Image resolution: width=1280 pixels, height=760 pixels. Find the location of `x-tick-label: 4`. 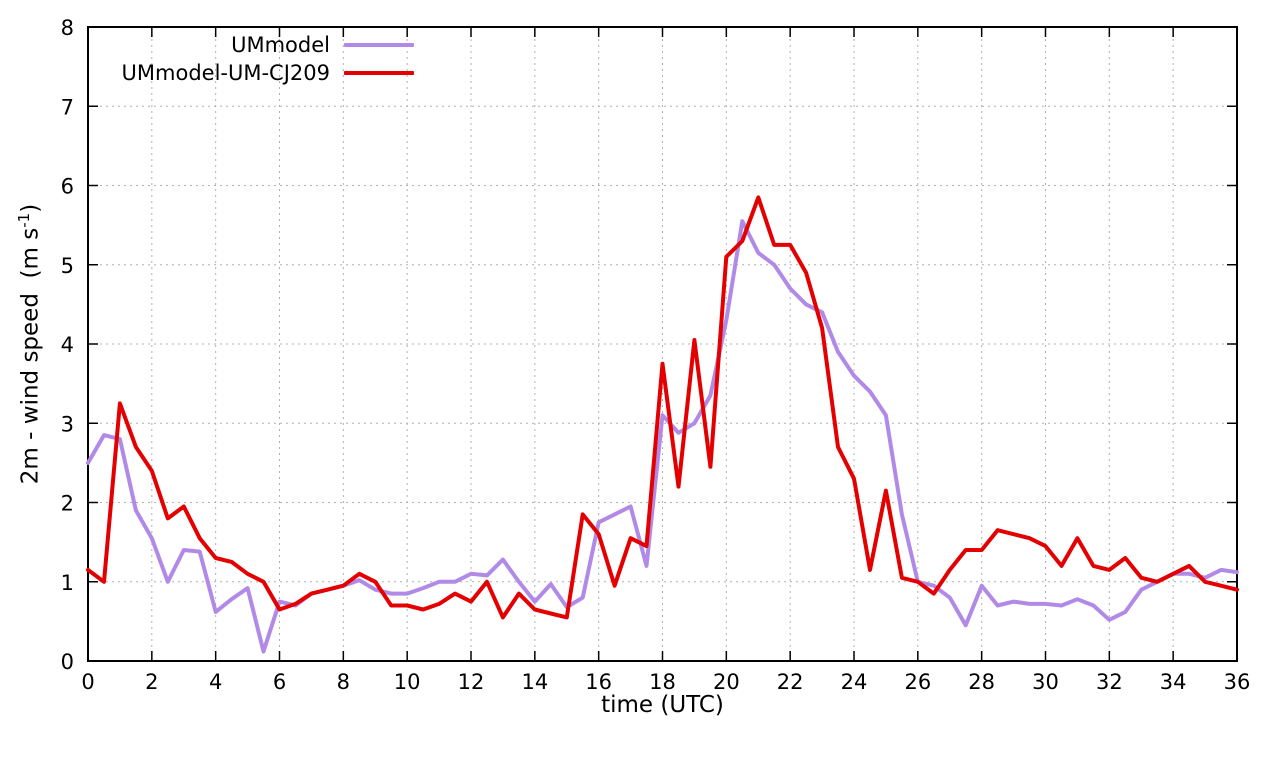

x-tick-label: 4 is located at coordinates (215, 682).